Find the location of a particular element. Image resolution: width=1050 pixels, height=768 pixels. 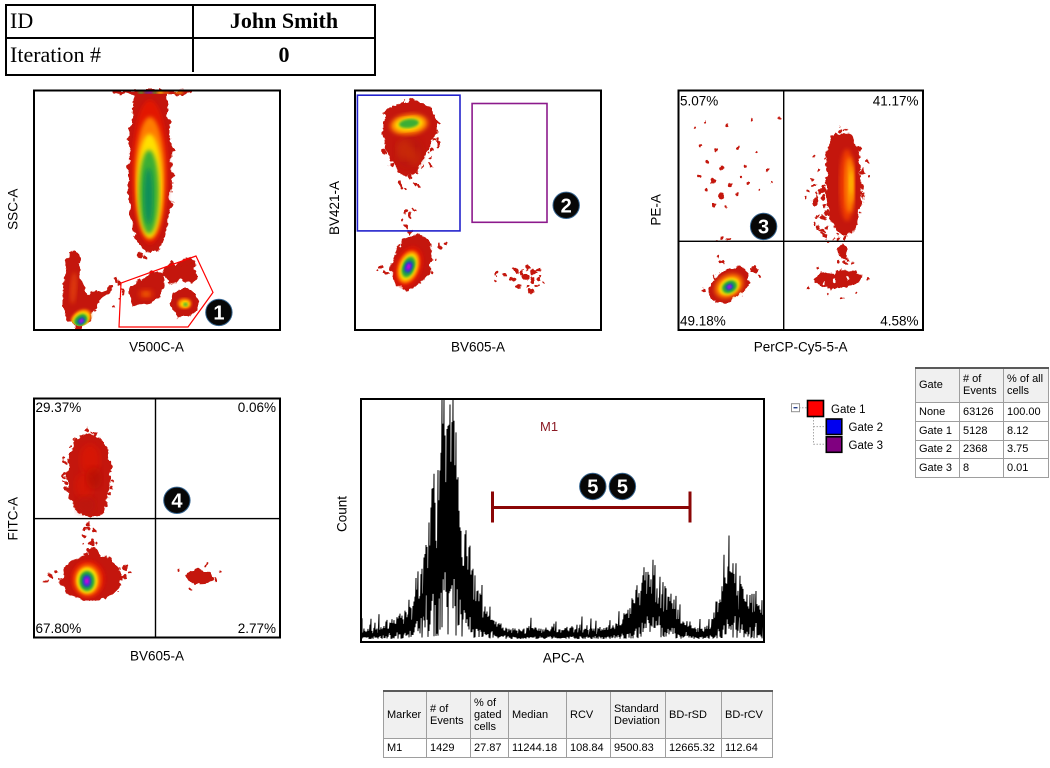

svg-text: Gate 1 is located at coordinates (848, 410).